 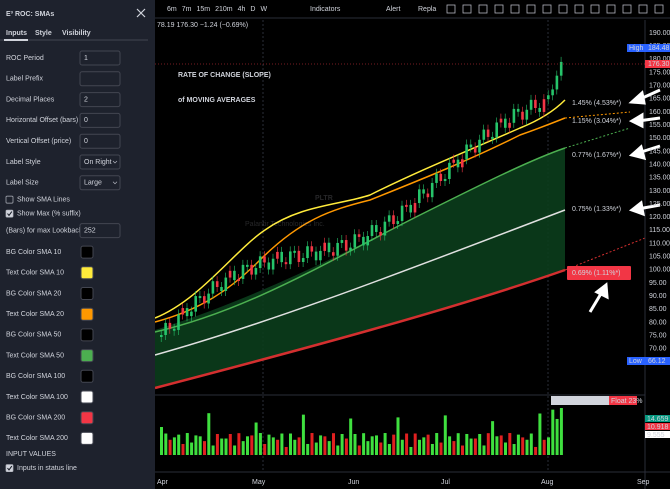 What do you see at coordinates (590, 401) in the screenshot?
I see `volume-value: 61,212,957` at bounding box center [590, 401].